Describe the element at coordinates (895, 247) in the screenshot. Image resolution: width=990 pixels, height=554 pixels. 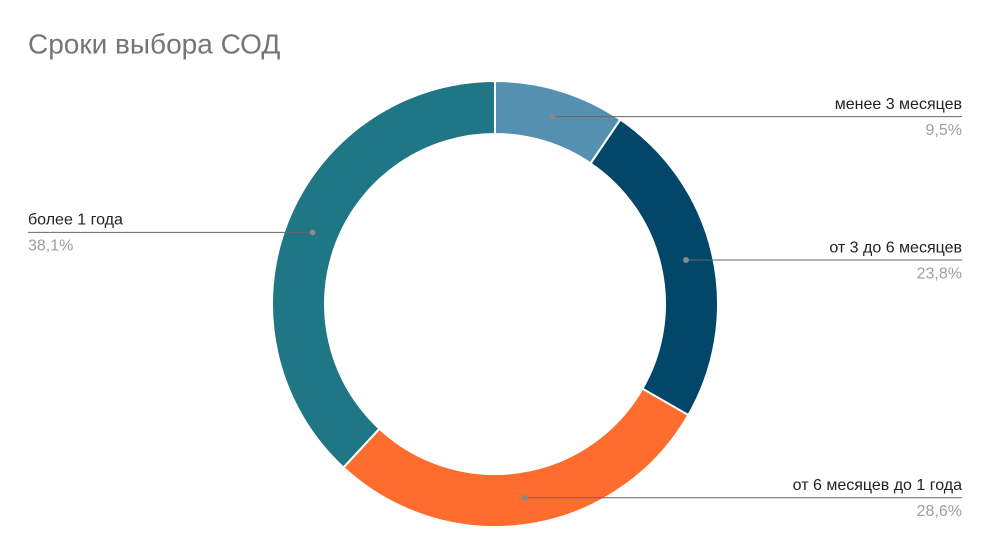
I see `slice-label: от 3 до 6 месяцев` at that location.